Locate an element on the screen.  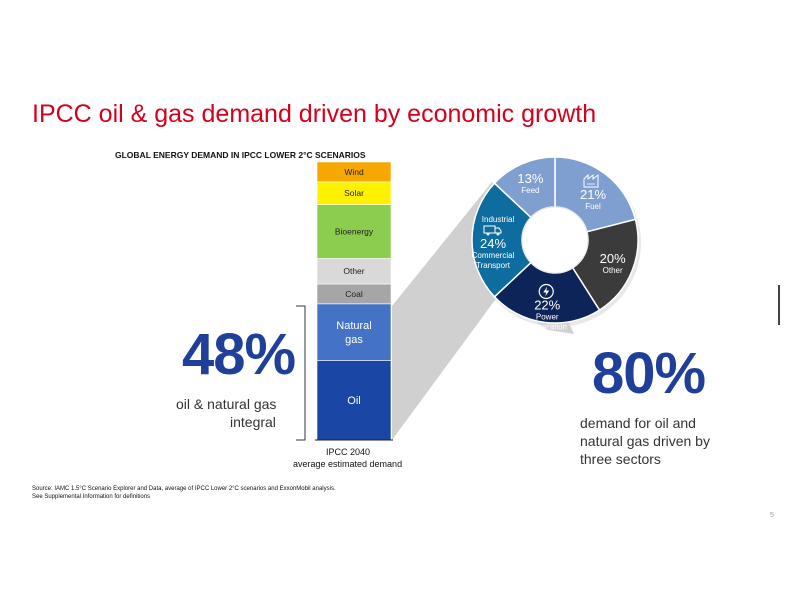
x-axis-label-line1: IPCC 2040 is located at coordinates (348, 452).